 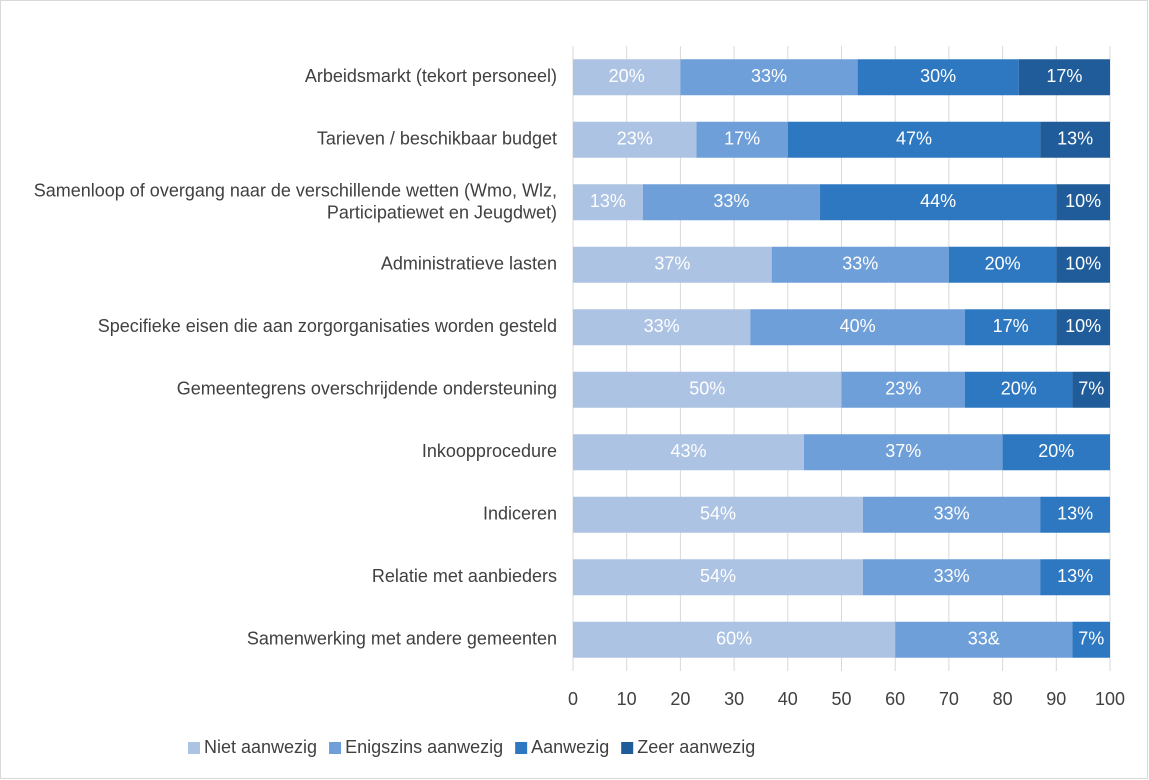 What do you see at coordinates (841, 699) in the screenshot?
I see `x-tick-label: 50` at bounding box center [841, 699].